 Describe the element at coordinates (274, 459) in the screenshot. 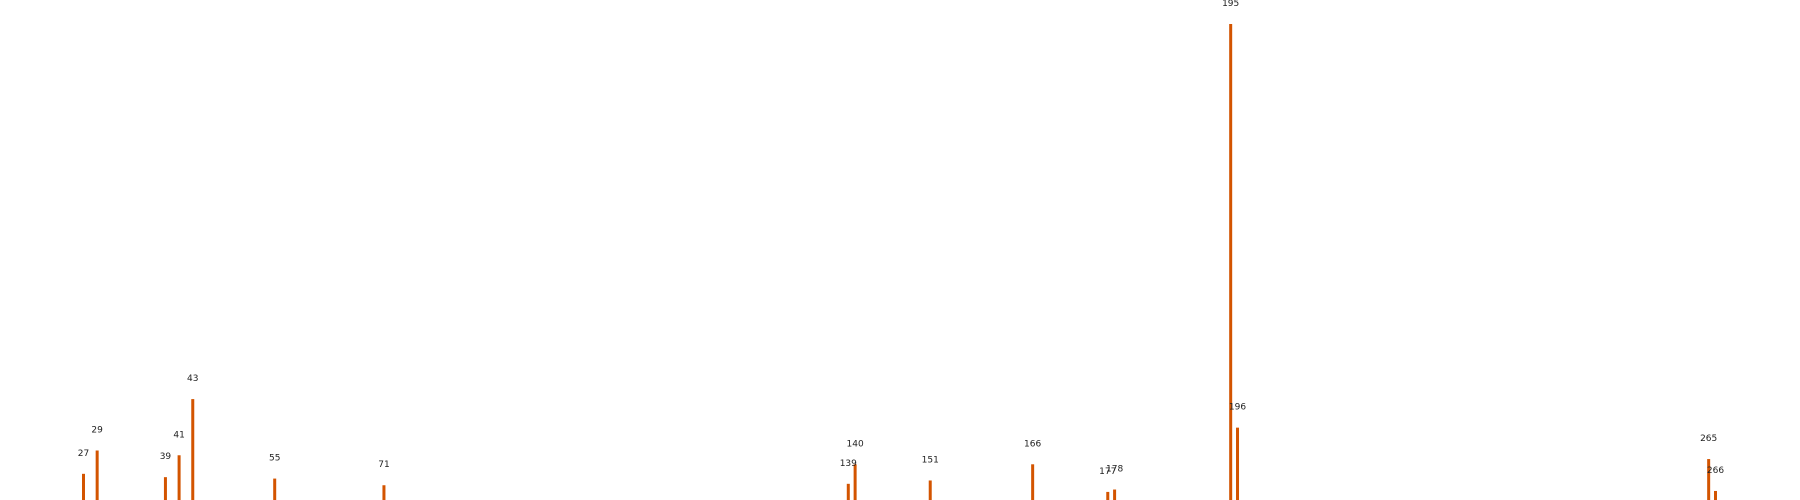

I see `peak-label-55: 55` at that location.